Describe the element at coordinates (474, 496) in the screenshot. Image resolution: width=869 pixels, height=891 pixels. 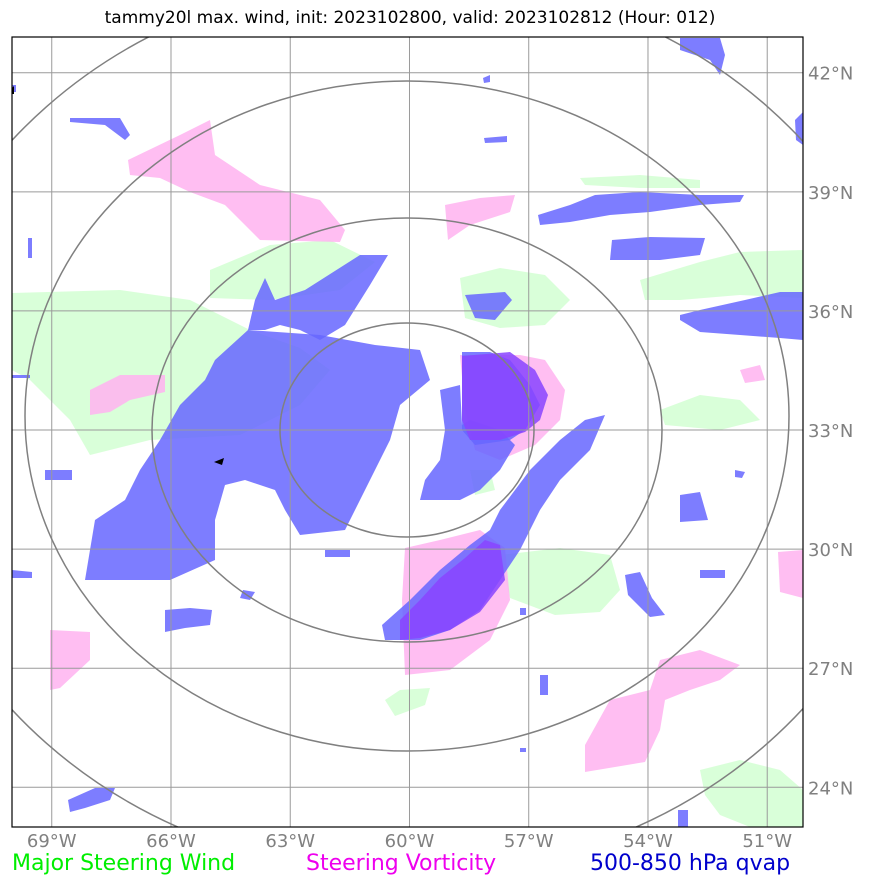
I see `qvap-vorticity-overlap` at that location.